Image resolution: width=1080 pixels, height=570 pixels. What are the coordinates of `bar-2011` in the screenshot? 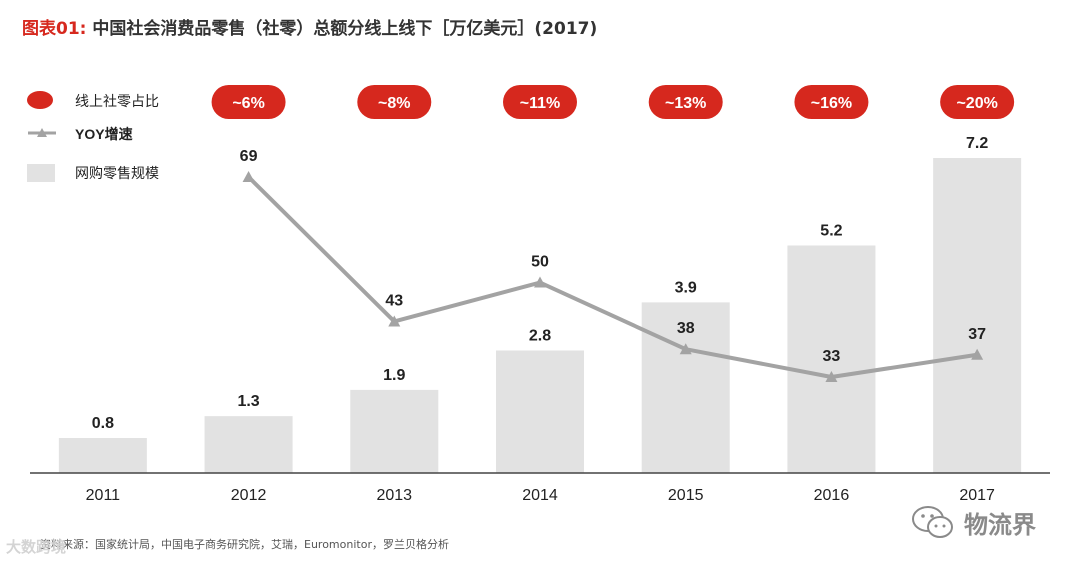 It's located at (102, 455).